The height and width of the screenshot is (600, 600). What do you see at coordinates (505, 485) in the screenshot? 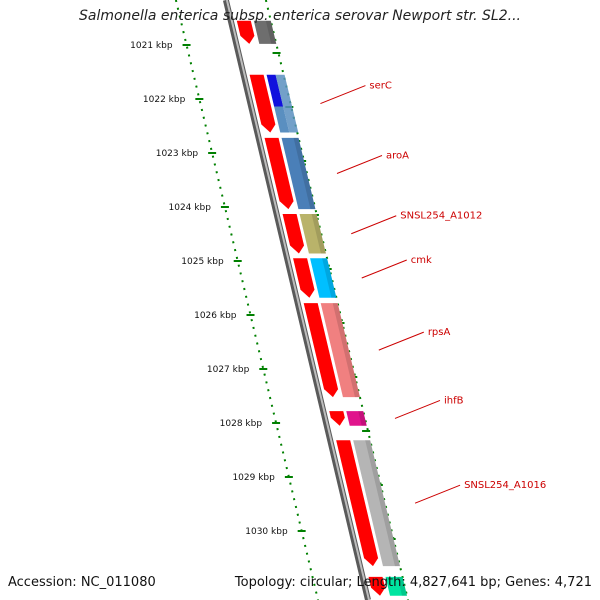
I see `gene-label-snsl254_a1016: SNSL254_A1016` at bounding box center [505, 485].